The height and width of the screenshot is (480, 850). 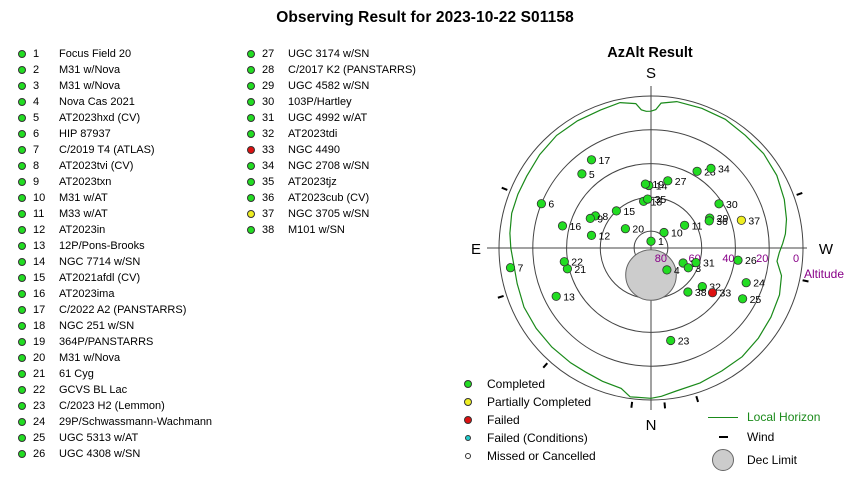 I want to click on target-point-label: 17, so click(x=605, y=161).